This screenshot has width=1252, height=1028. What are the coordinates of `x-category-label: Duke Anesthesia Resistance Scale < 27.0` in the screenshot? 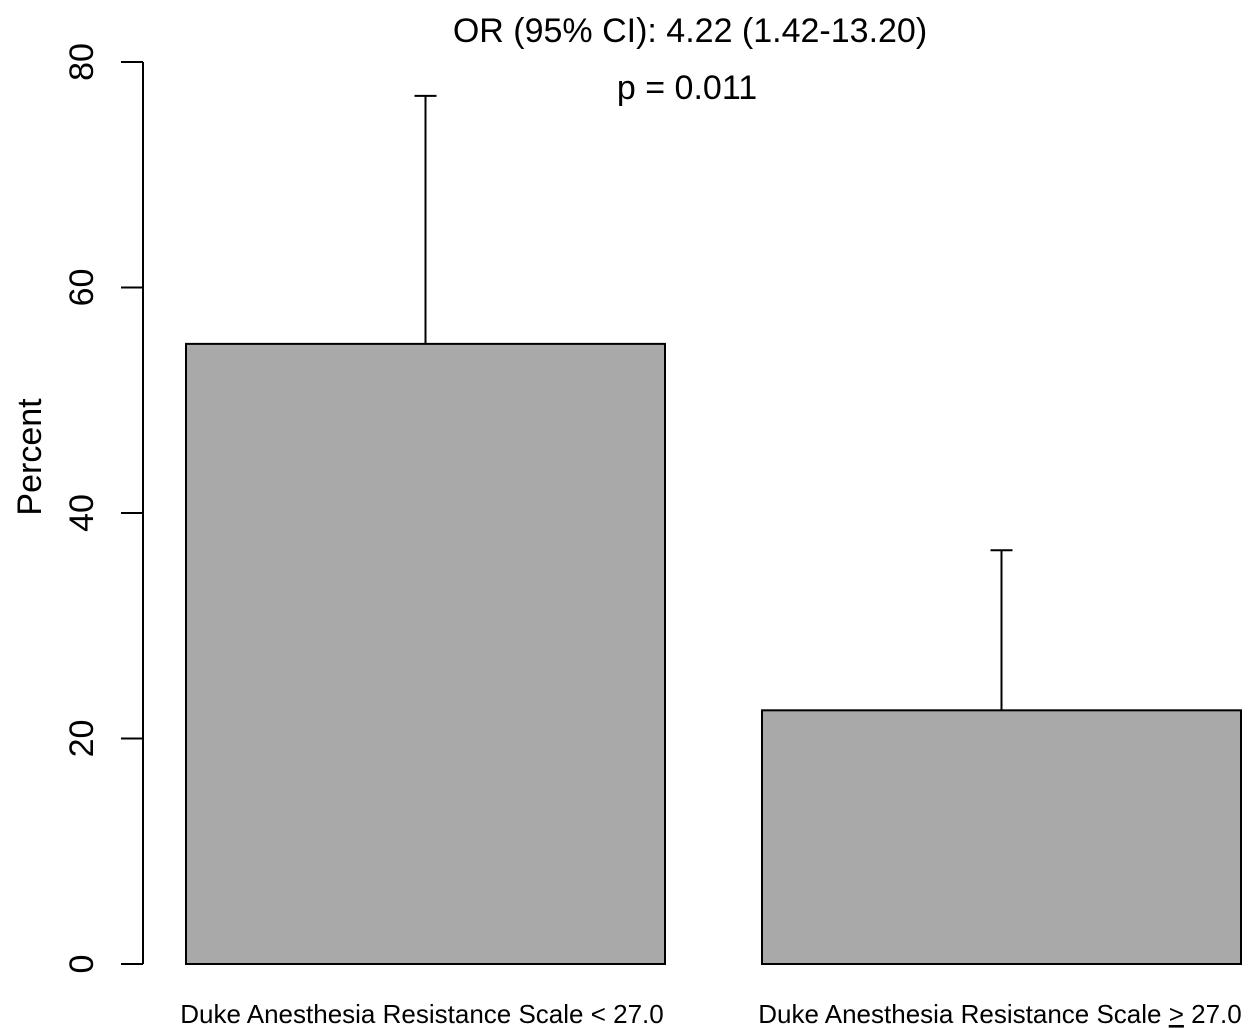 It's located at (421, 1013).